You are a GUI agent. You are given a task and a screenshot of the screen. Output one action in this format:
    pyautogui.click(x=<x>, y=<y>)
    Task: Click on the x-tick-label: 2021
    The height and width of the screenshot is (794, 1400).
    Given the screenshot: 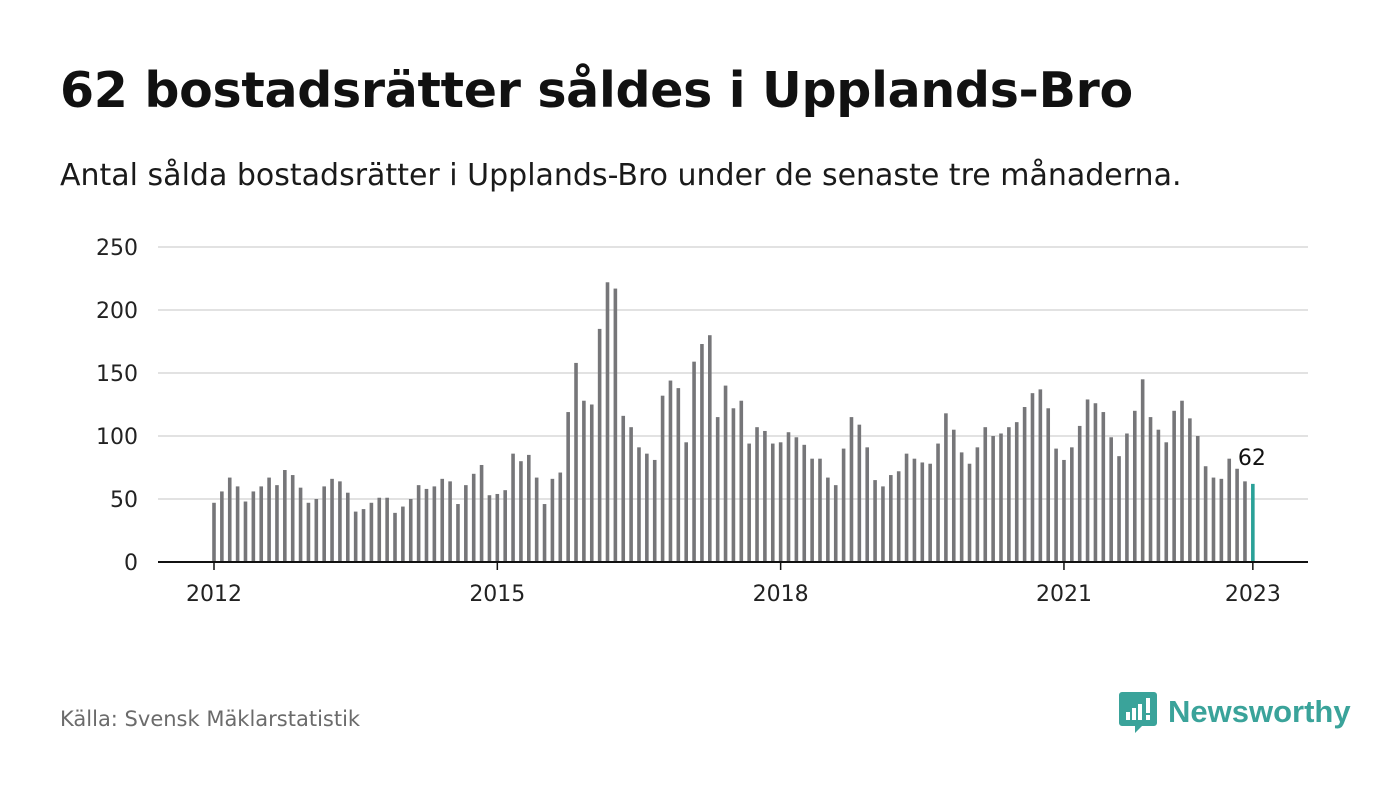 What is the action you would take?
    pyautogui.click(x=1064, y=594)
    